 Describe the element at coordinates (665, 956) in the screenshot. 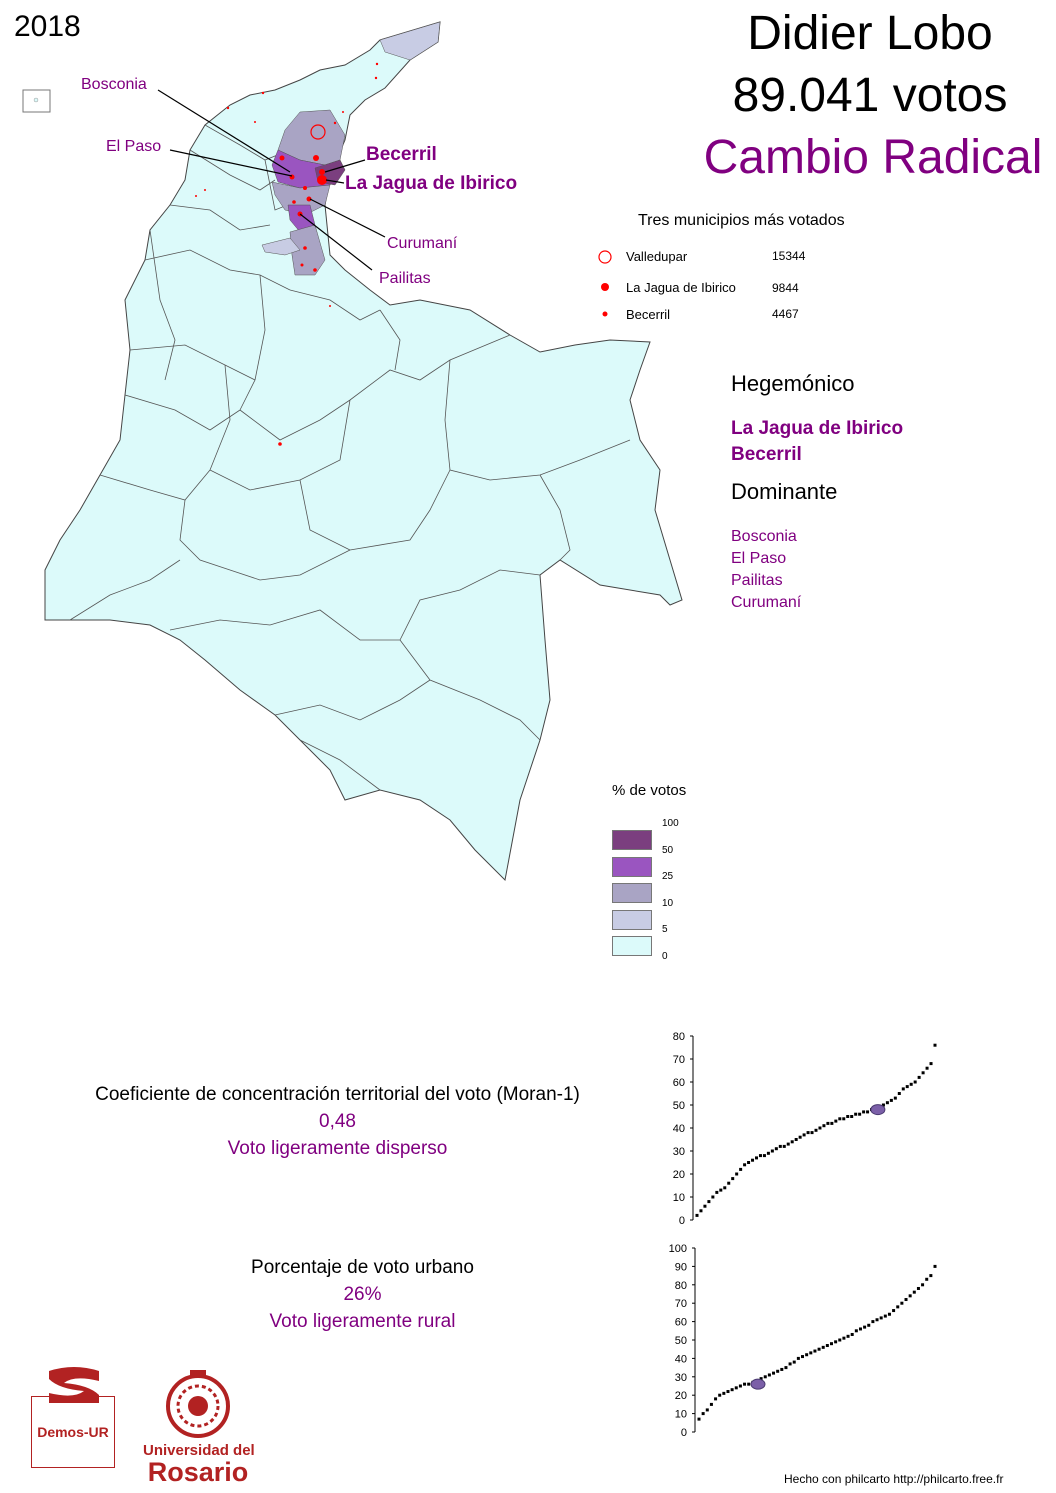

I see `legend-tick: 0` at that location.